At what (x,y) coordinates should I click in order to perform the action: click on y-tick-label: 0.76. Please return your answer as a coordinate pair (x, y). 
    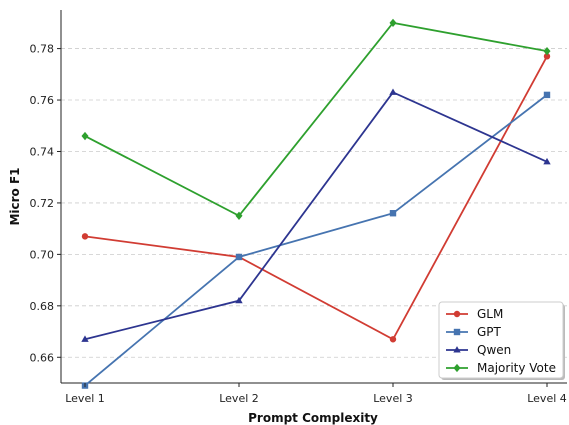
    Looking at the image, I should click on (42, 100).